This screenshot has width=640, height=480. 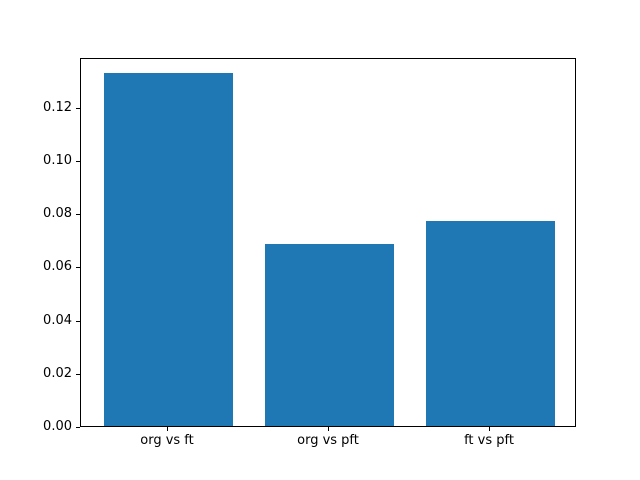 What do you see at coordinates (328, 440) in the screenshot?
I see `x-tick-label: org vs pft` at bounding box center [328, 440].